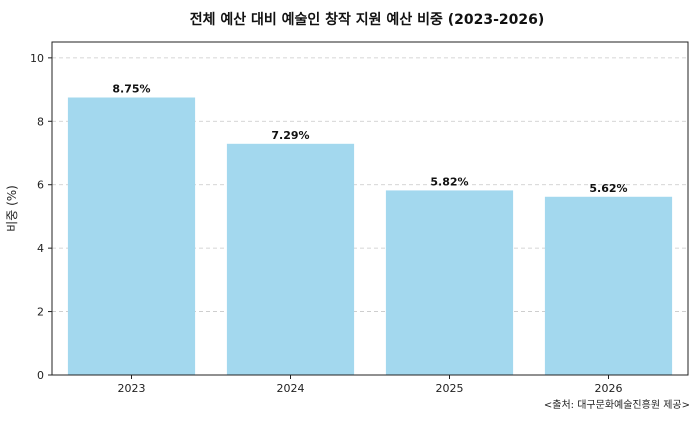 This screenshot has height=424, width=700. Describe the element at coordinates (12, 208) in the screenshot. I see `y-axis-label: 비중 (%)` at that location.